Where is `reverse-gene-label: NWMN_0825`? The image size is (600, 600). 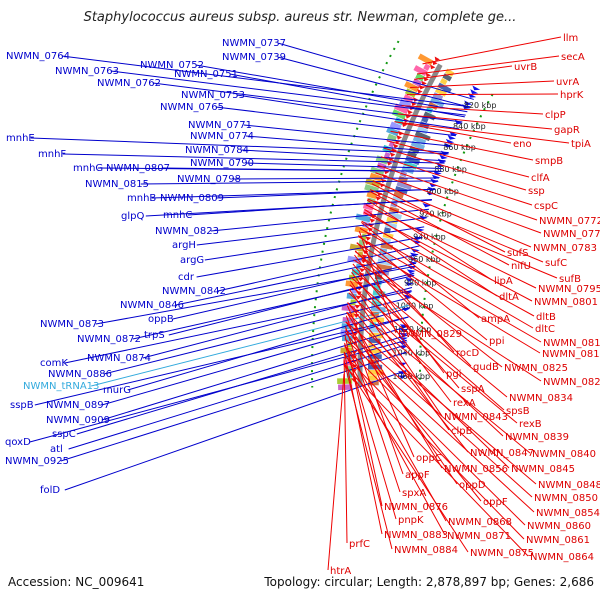 reverse-gene-label: NWMN_0825 is located at coordinates (536, 368).